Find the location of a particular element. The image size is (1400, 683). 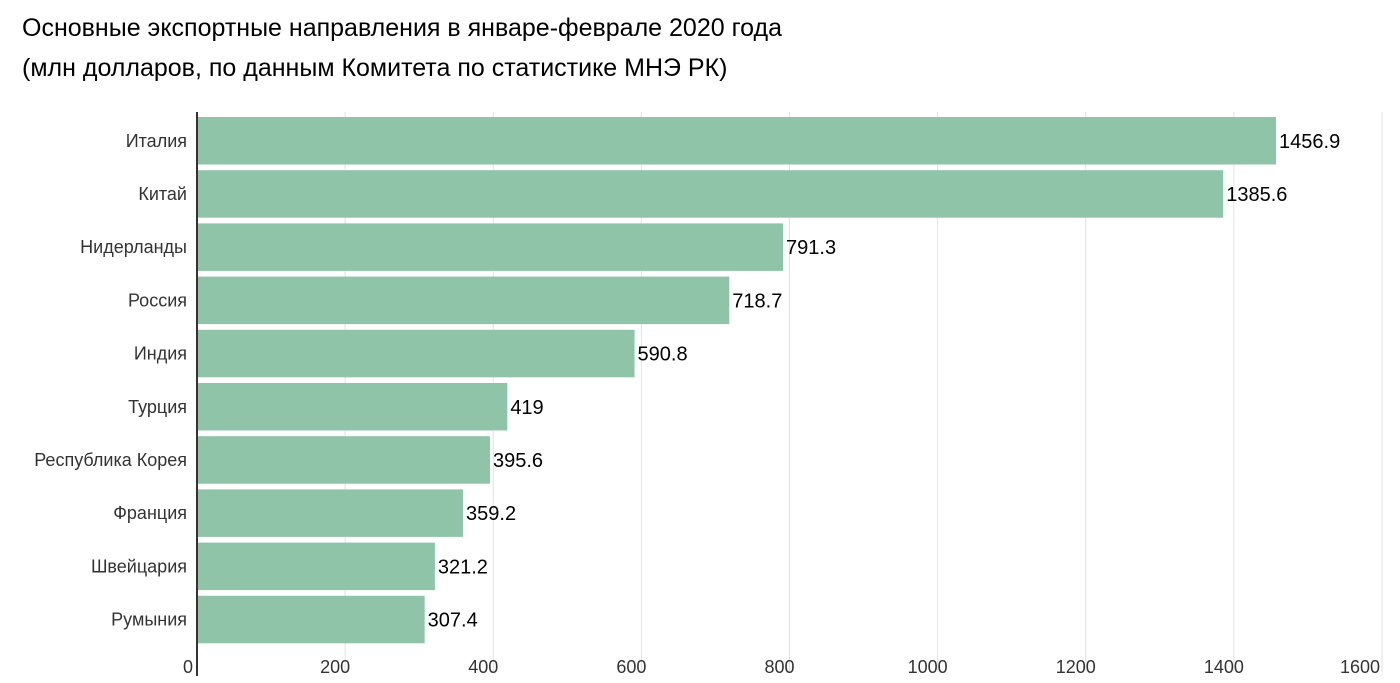

x-tick-label: 200 is located at coordinates (335, 667).